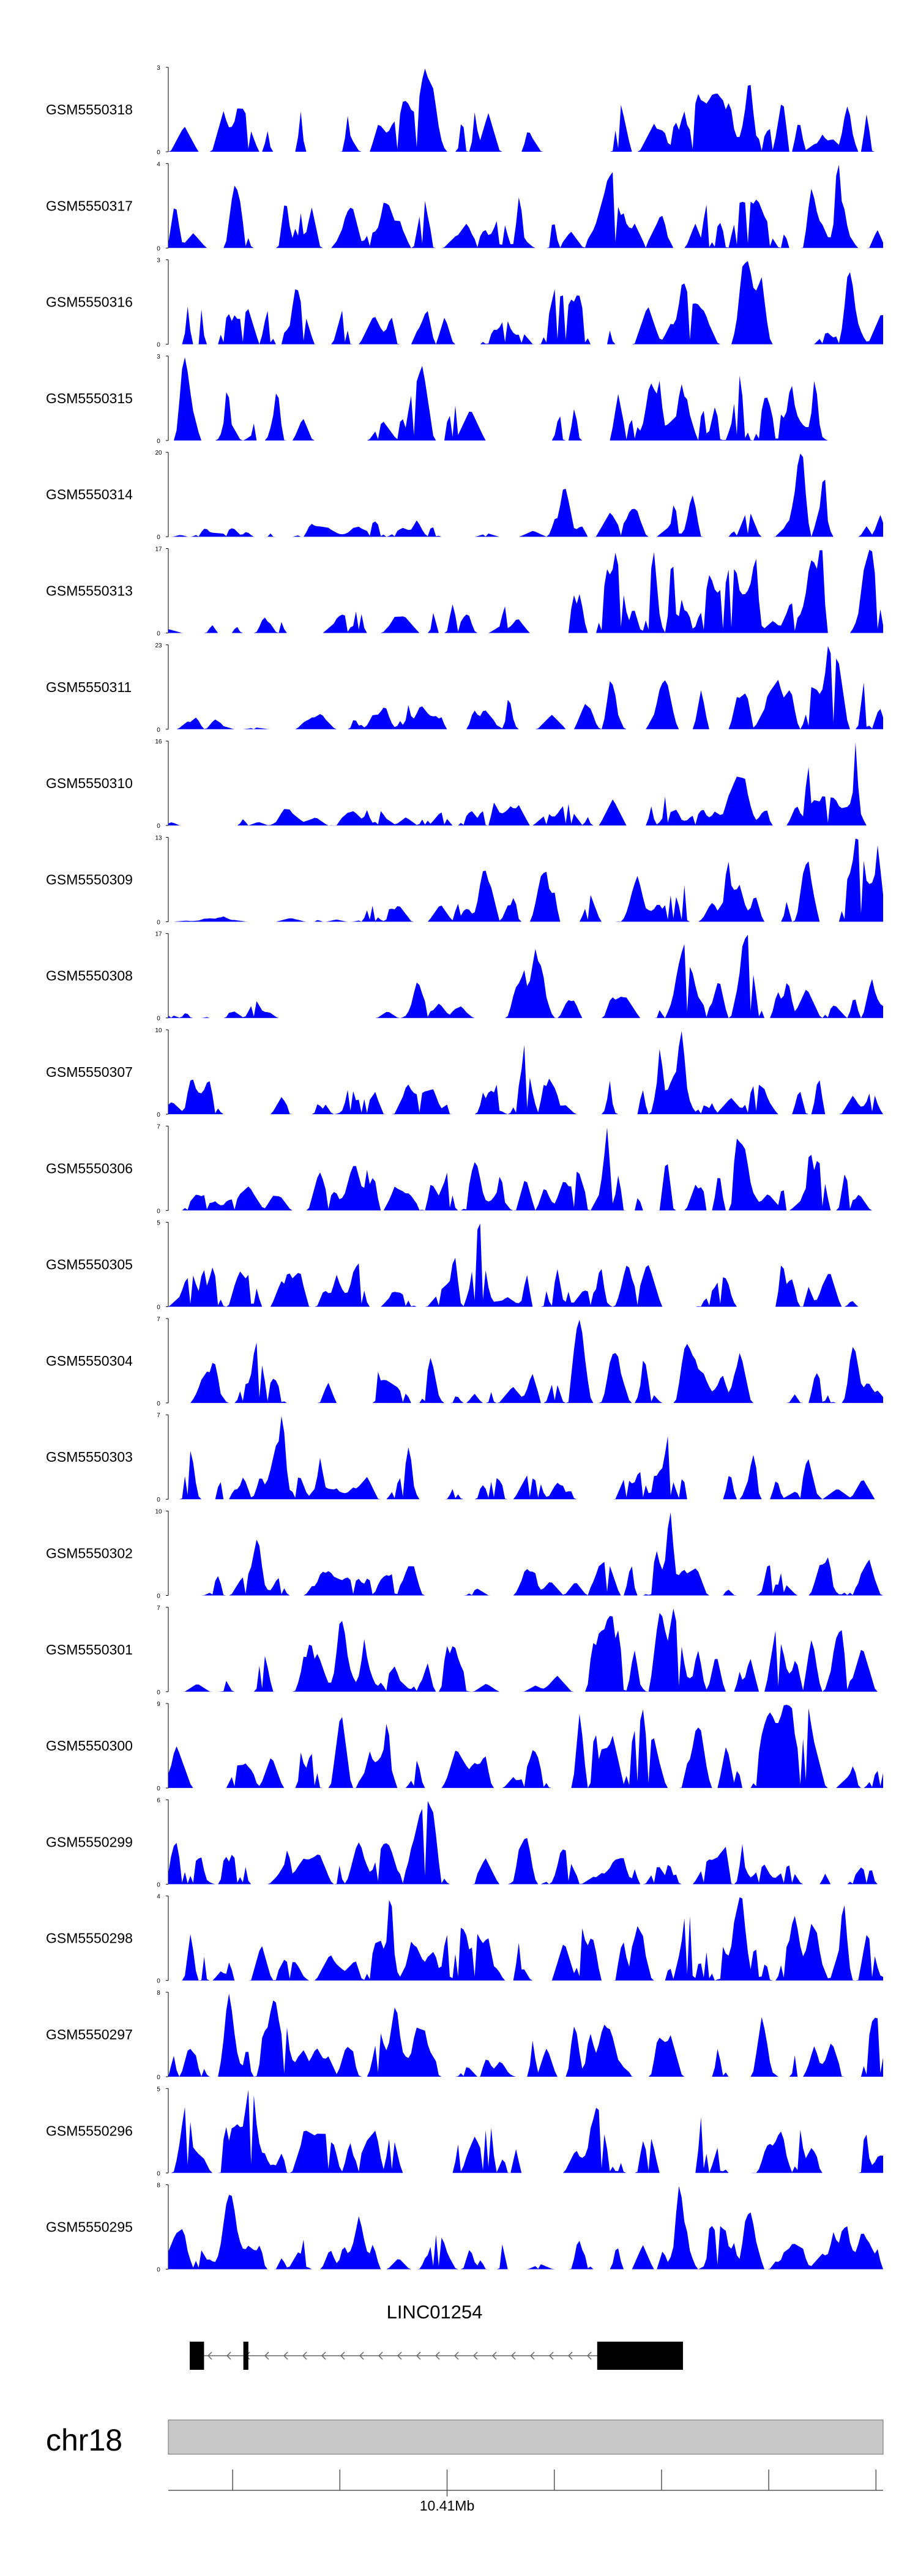 The image size is (918, 2576). I want to click on coverage-track: GSM5550295 8 0, so click(464, 2229).